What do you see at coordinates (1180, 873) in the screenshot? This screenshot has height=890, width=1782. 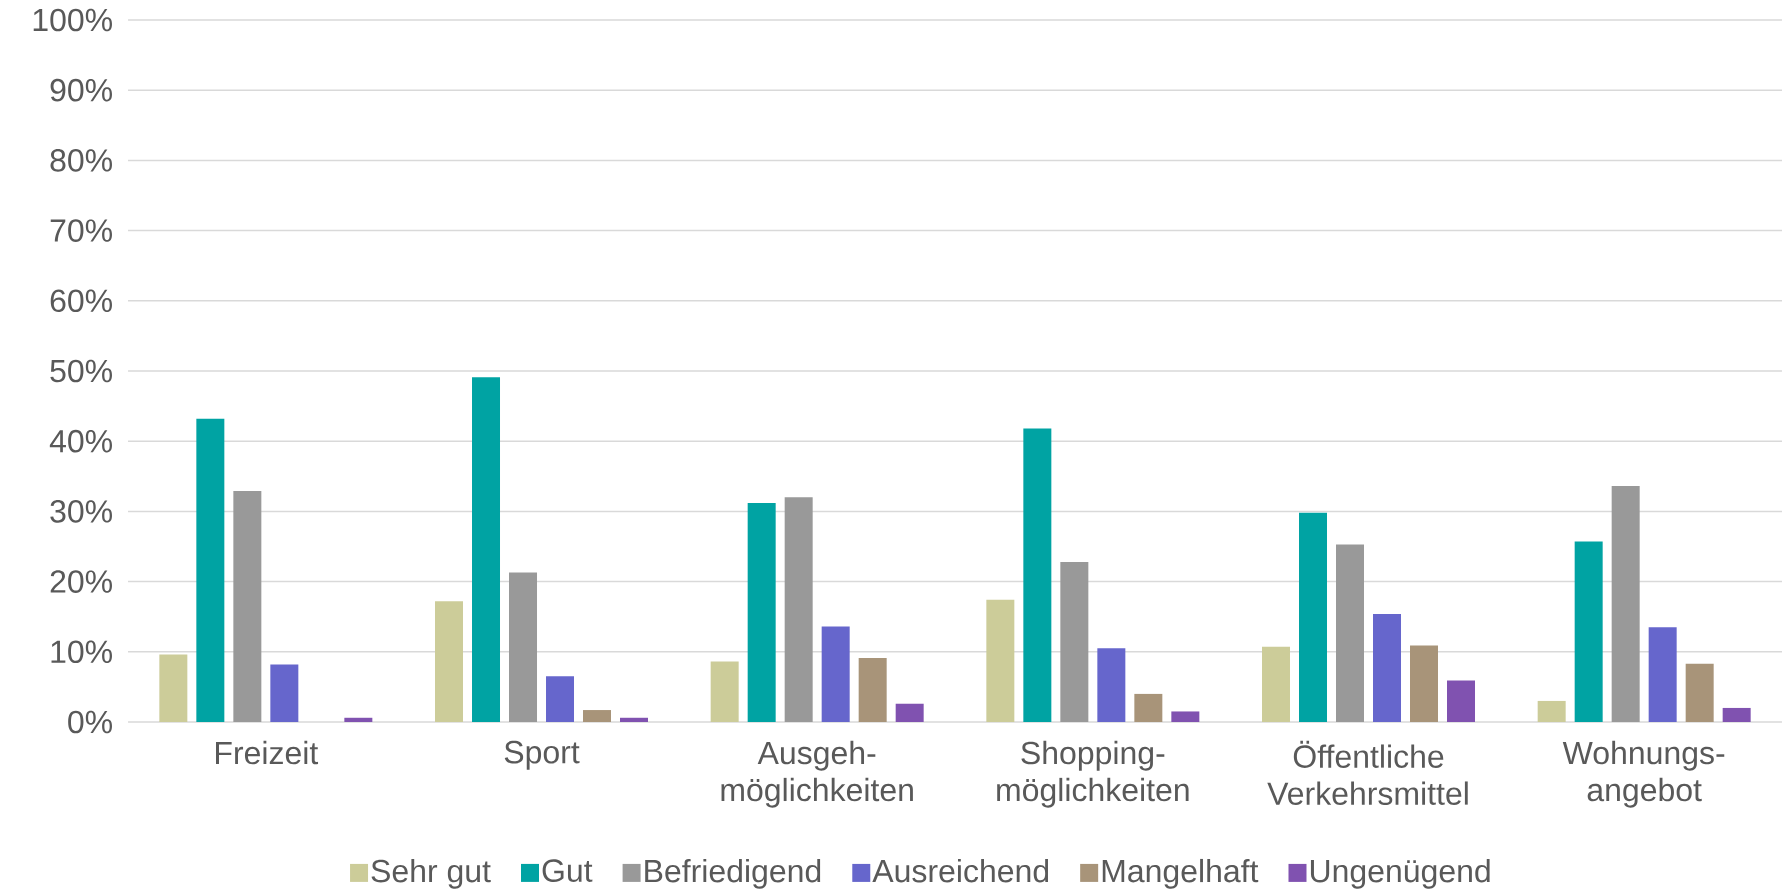 I see `legend-label: Mangelhaft` at bounding box center [1180, 873].